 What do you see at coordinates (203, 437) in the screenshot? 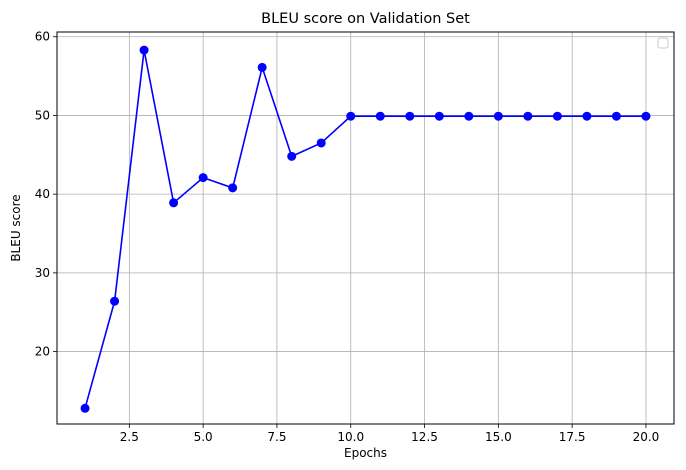
I see `x-tick-label: 5.0` at bounding box center [203, 437].